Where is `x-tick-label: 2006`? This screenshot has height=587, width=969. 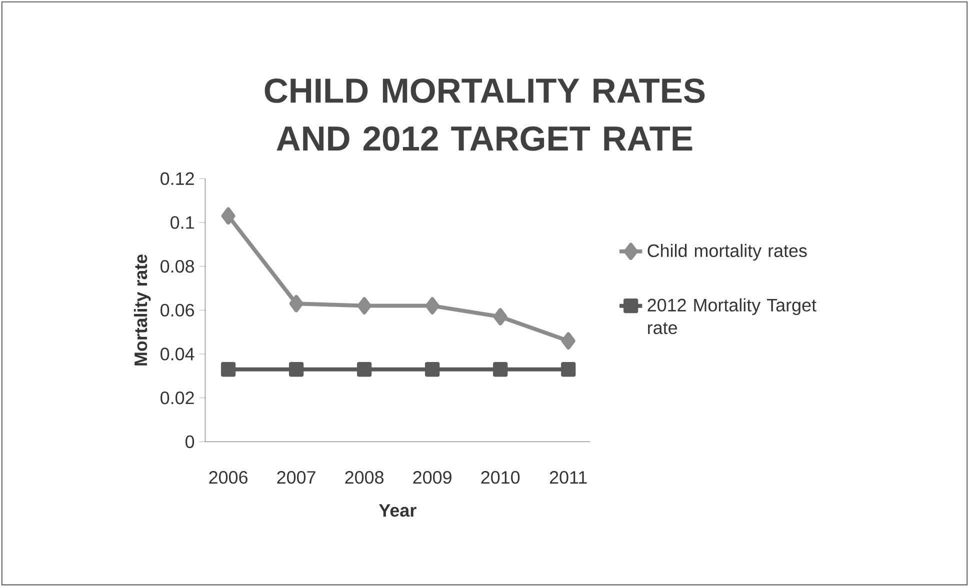
x-tick-label: 2006 is located at coordinates (228, 477).